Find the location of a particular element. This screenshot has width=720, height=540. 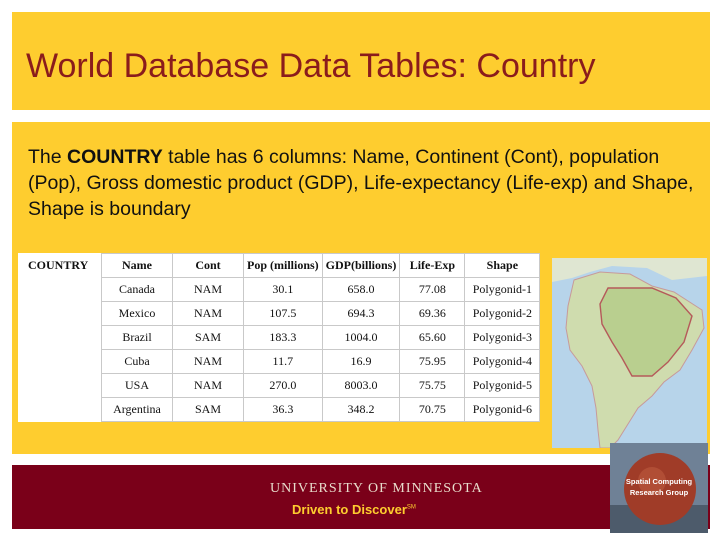

table-row: Canada NAM 30.1 658.0 77.08 Polygonid-1 is located at coordinates (279, 289).